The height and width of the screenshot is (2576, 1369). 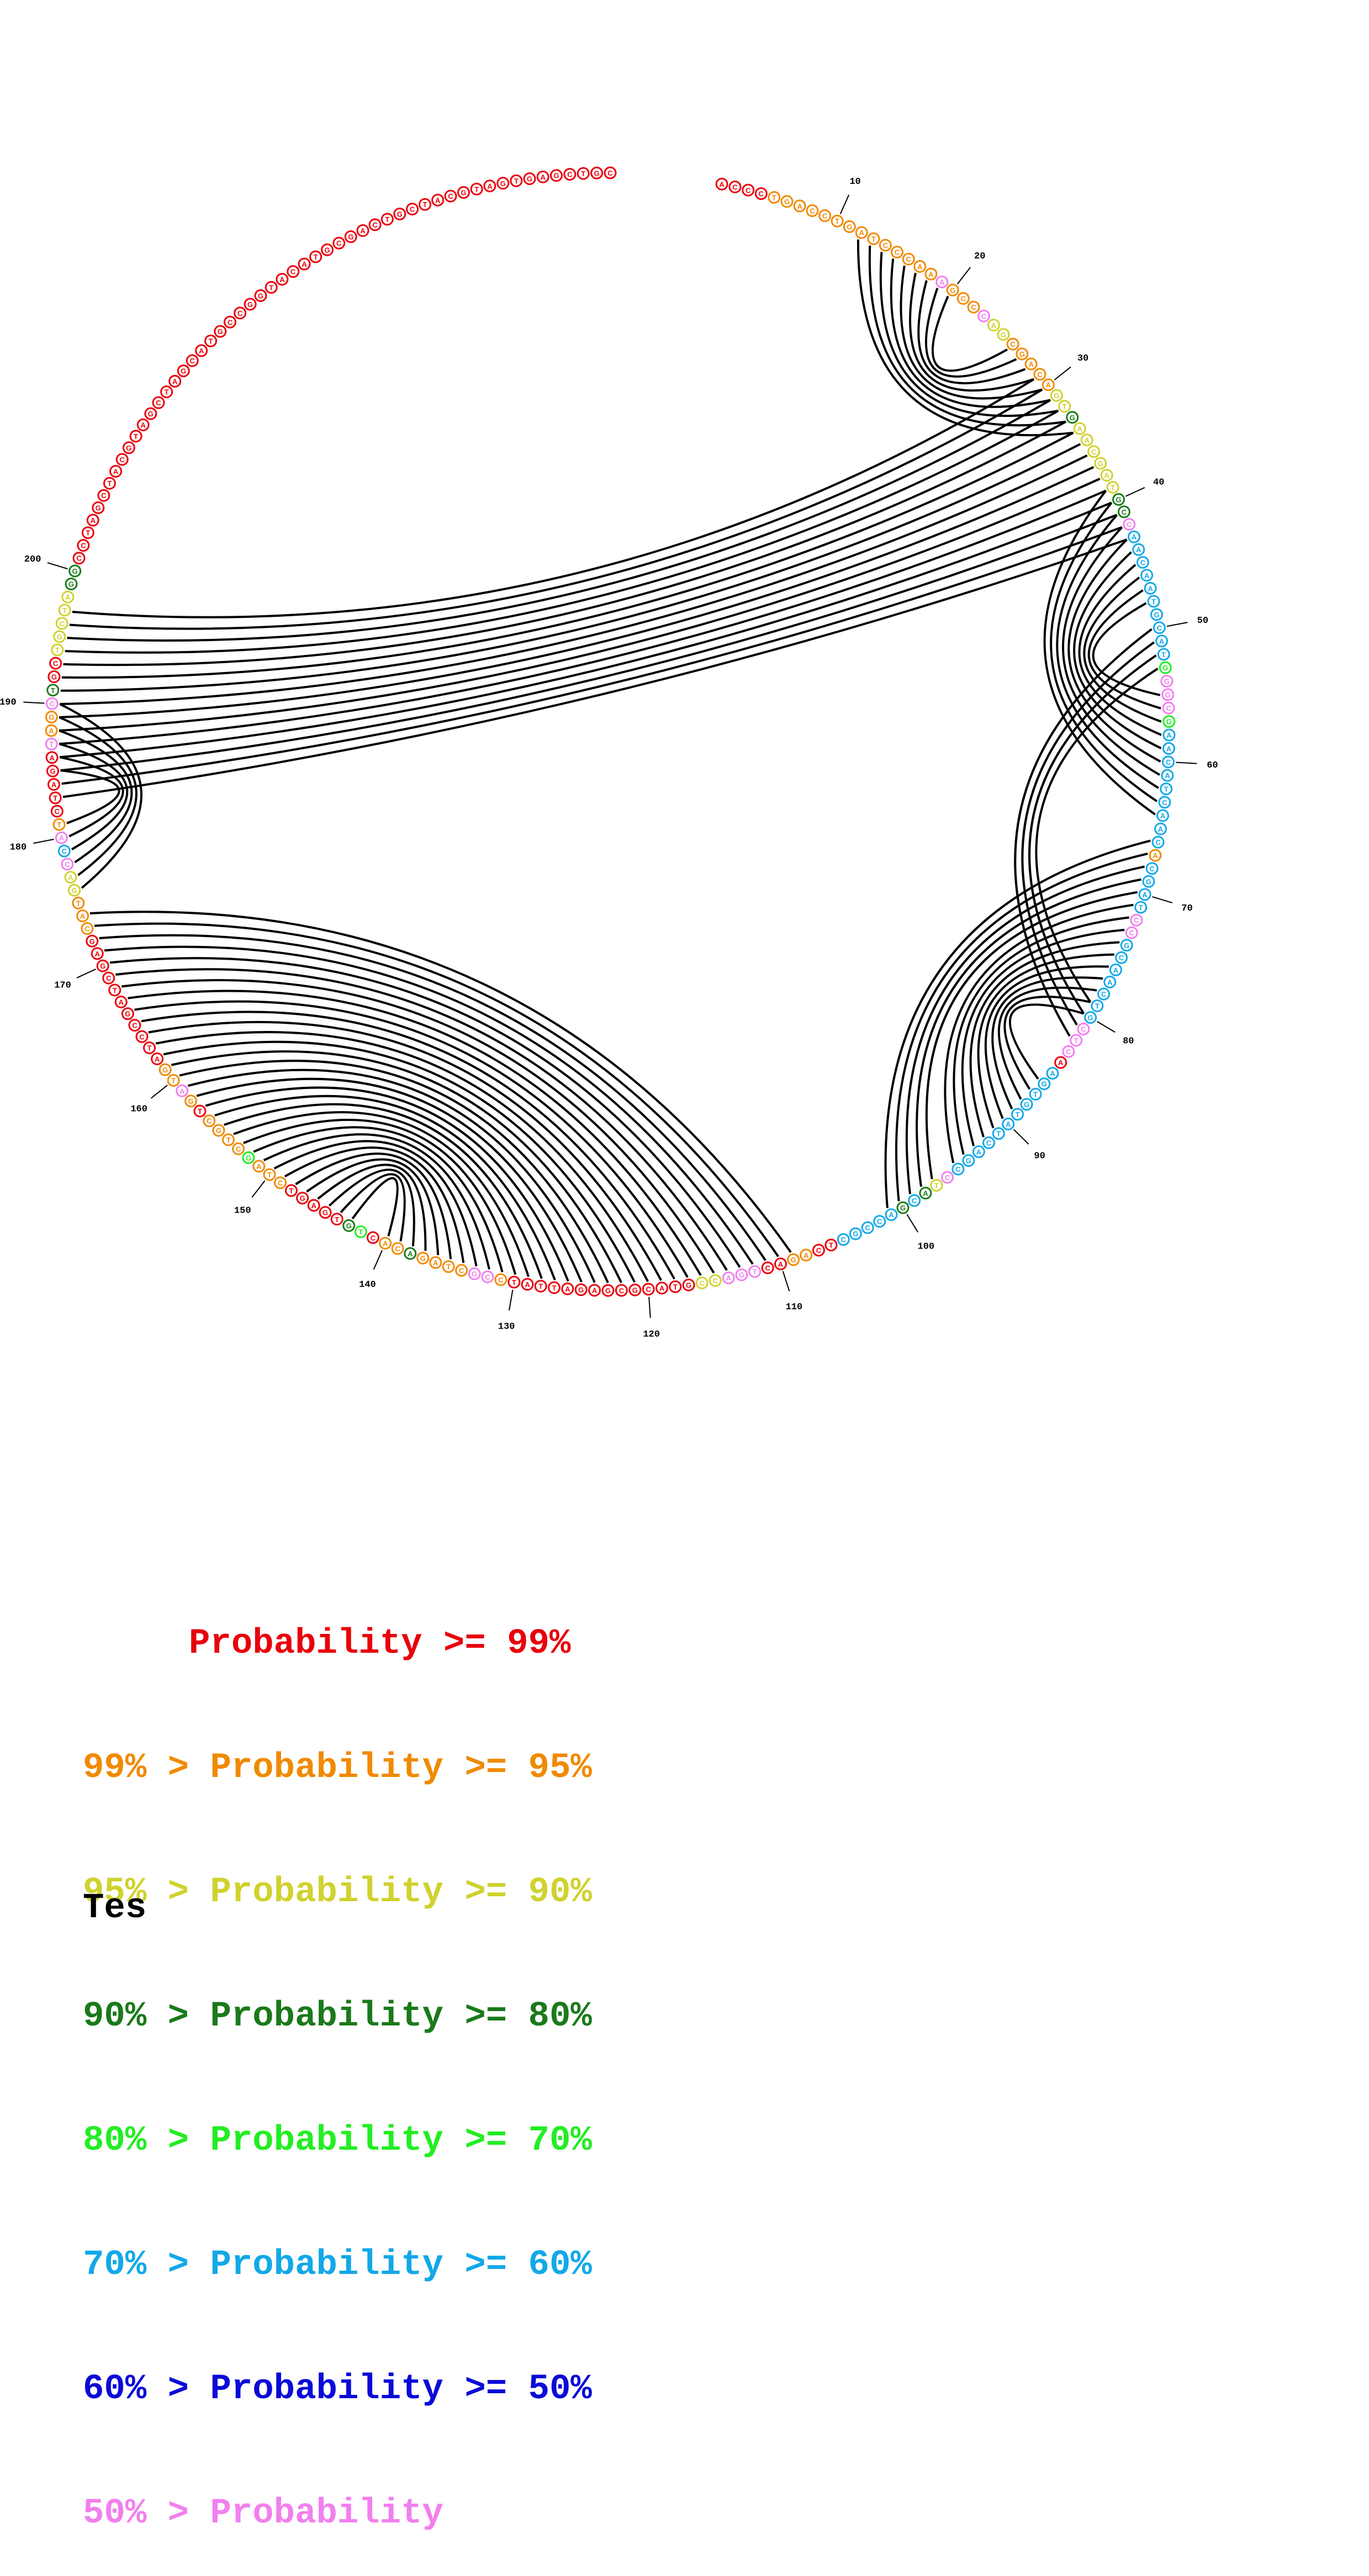 What do you see at coordinates (337, 2389) in the screenshot?
I see `legend-line: 60% > Probability >= 50%` at bounding box center [337, 2389].